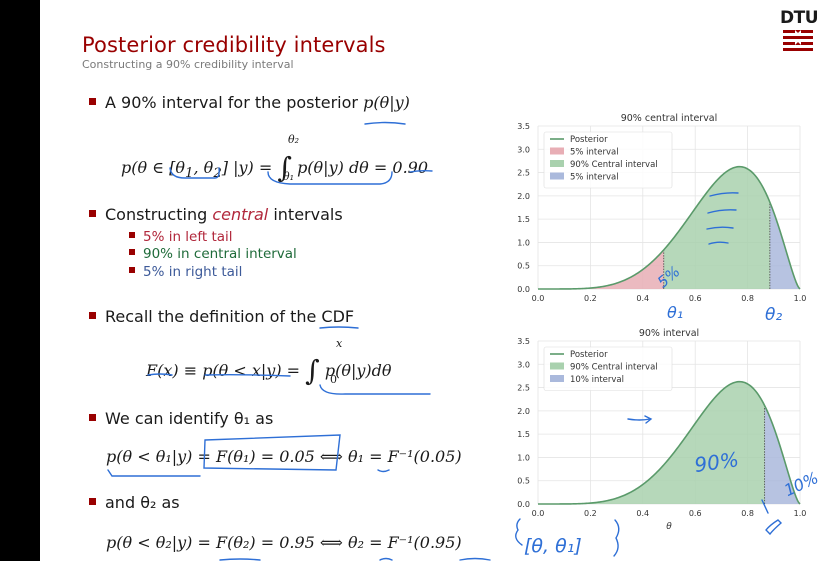  What do you see at coordinates (199, 170) in the screenshot?
I see `equation-text: p(θ ∈ [θ1, θ2] |y) =` at bounding box center [199, 170].